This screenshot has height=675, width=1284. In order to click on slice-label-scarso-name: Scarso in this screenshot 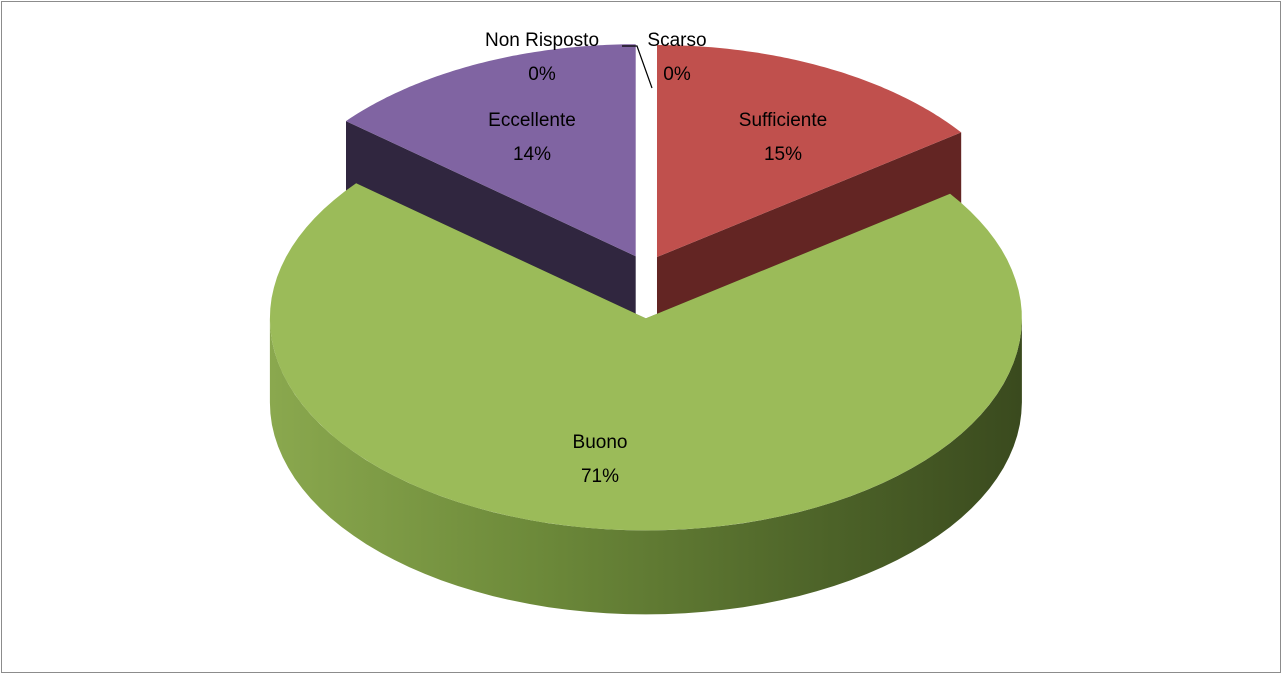, I will do `click(676, 40)`.